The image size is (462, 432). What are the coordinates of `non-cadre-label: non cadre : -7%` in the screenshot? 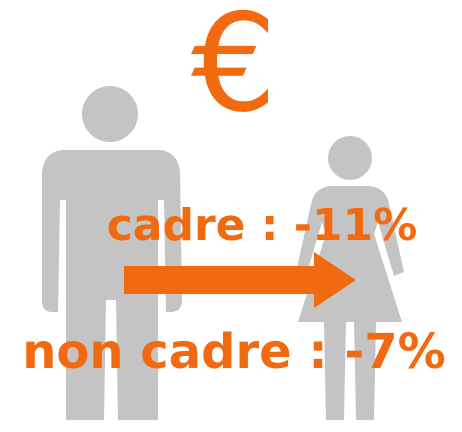 It's located at (234, 352).